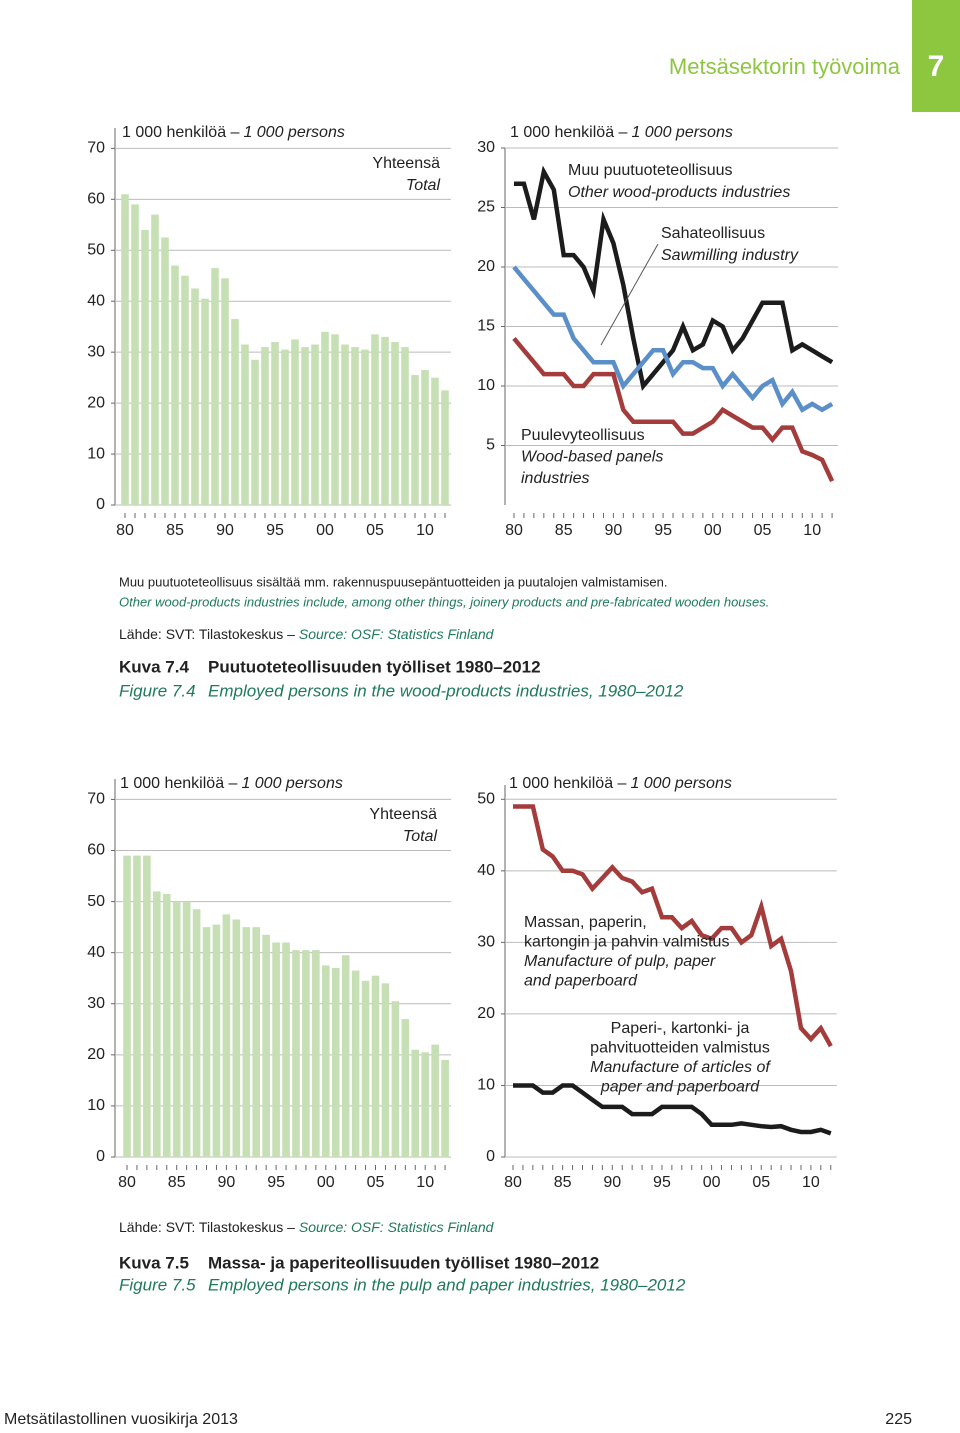 The image size is (960, 1433). I want to click on y-tick-label: 0, so click(100, 504).